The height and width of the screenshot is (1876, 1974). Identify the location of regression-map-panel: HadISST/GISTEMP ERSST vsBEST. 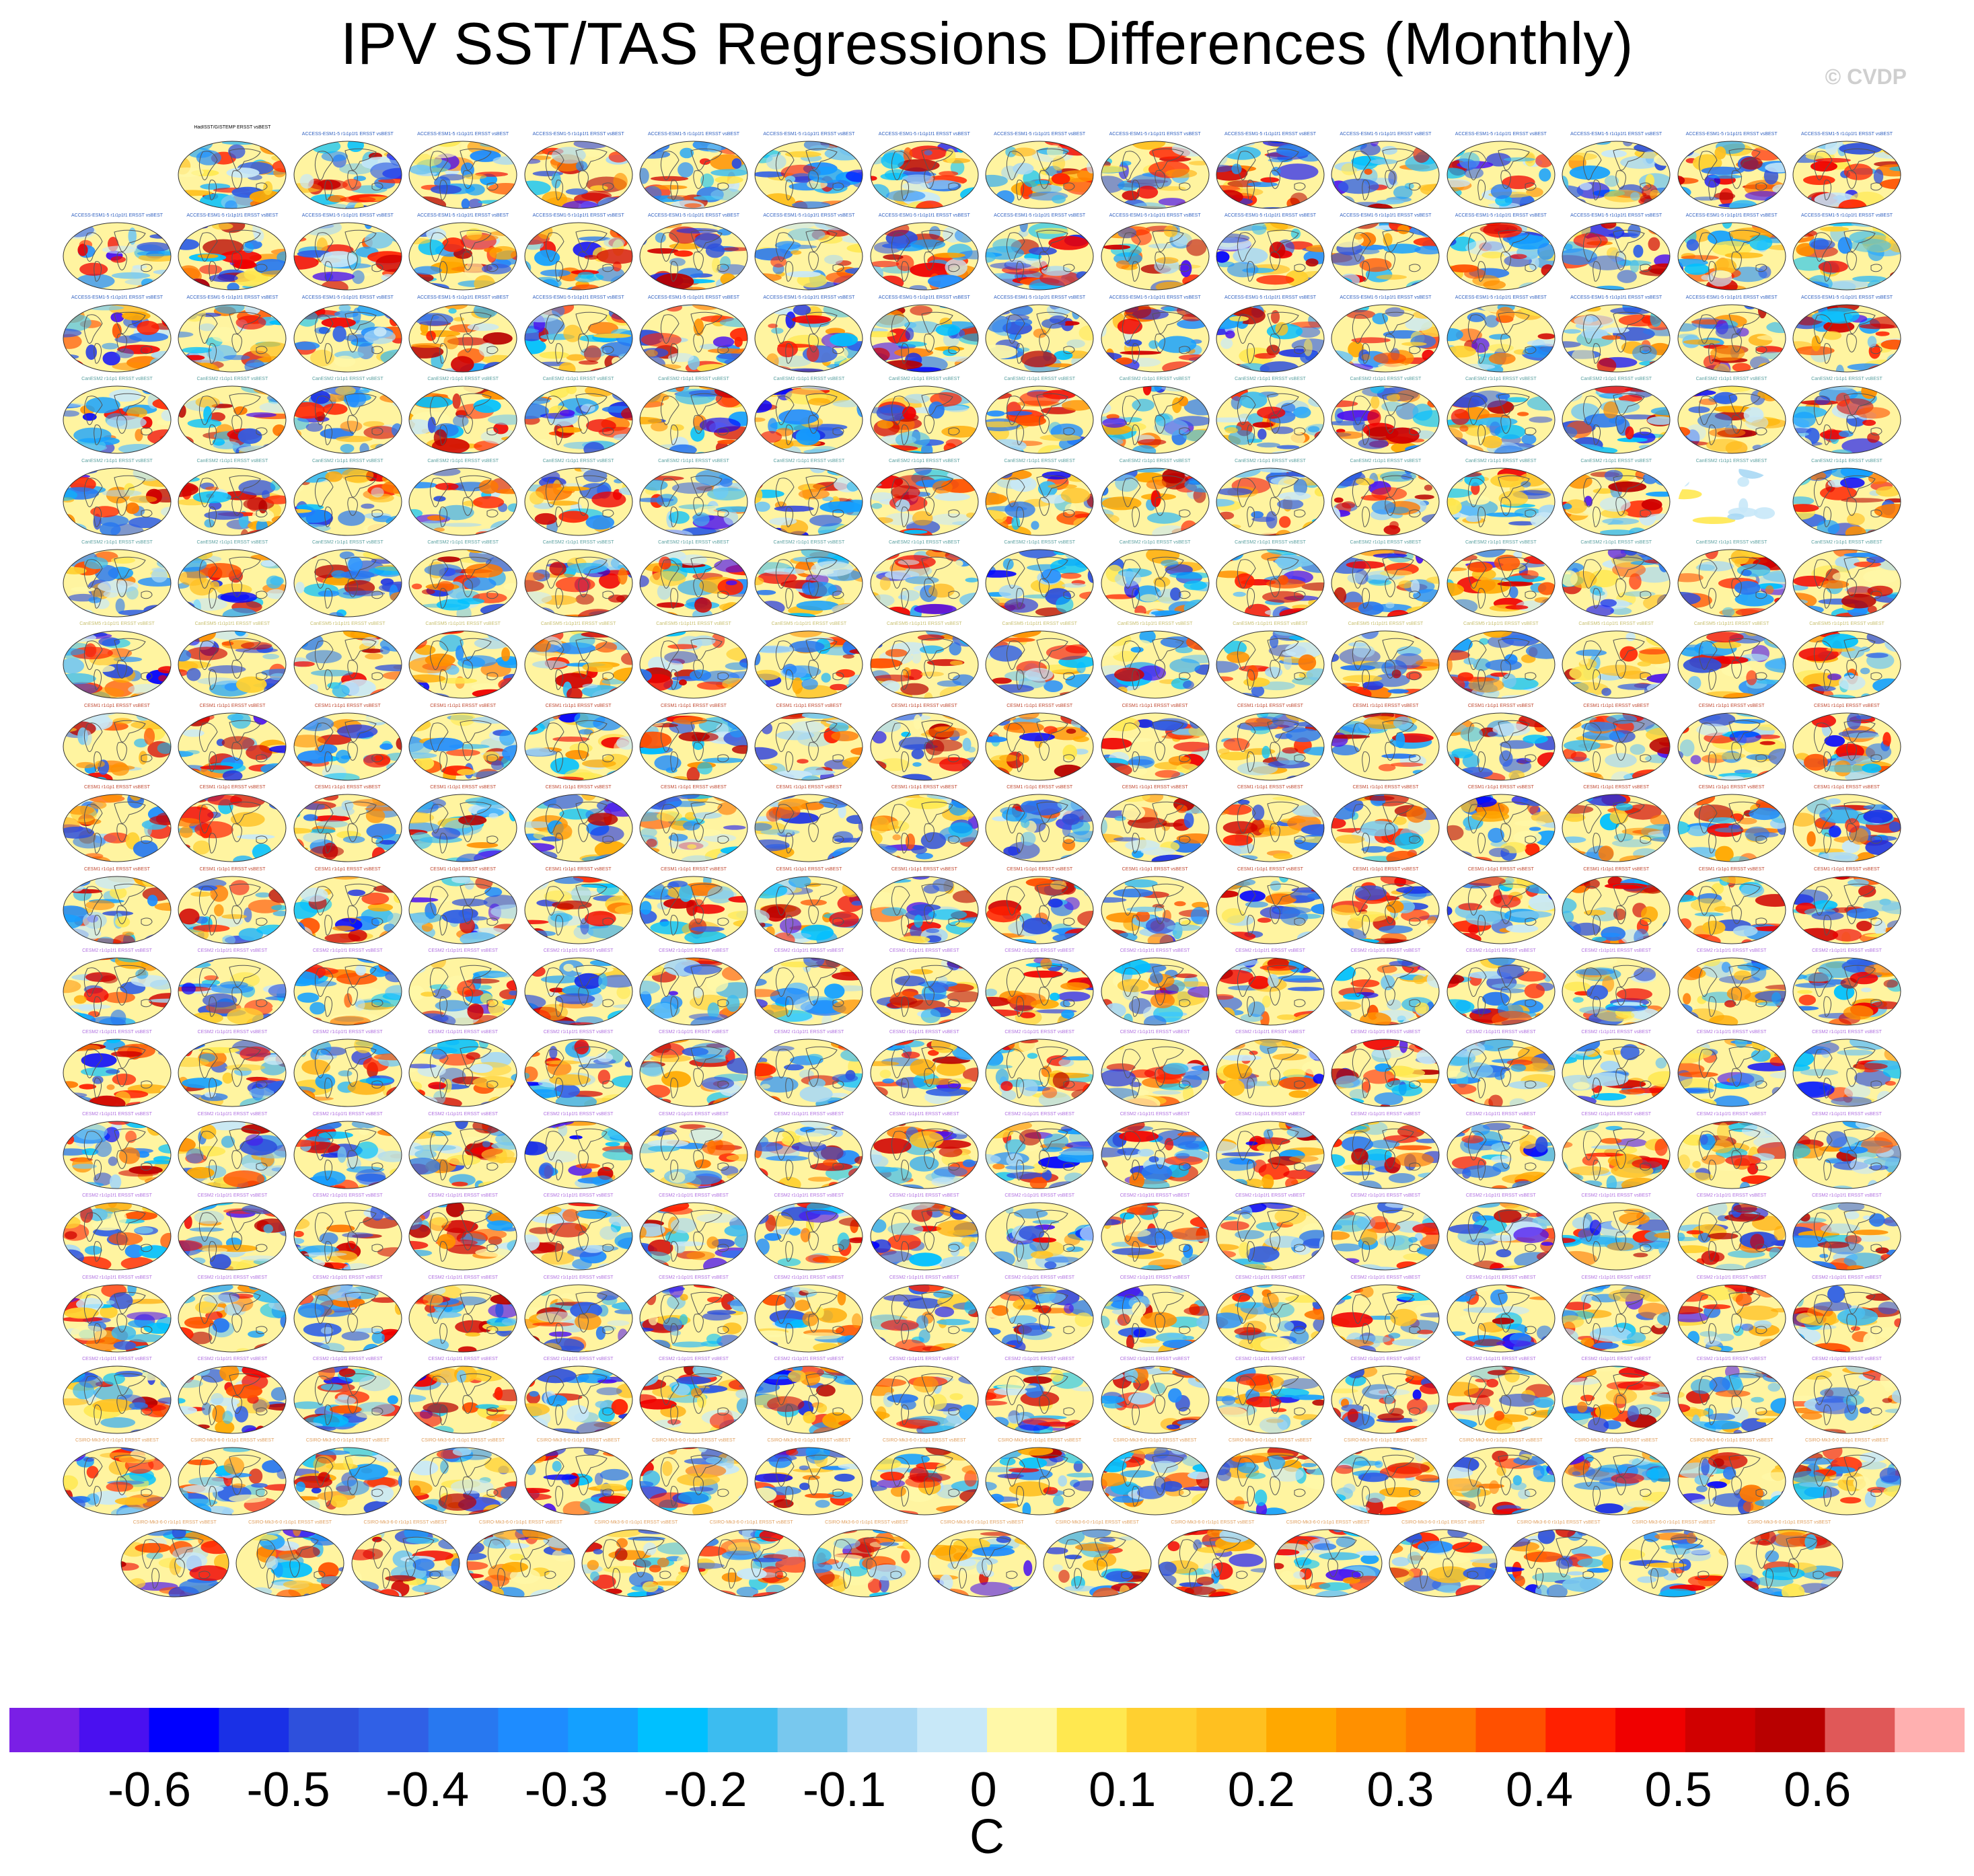
(232, 168).